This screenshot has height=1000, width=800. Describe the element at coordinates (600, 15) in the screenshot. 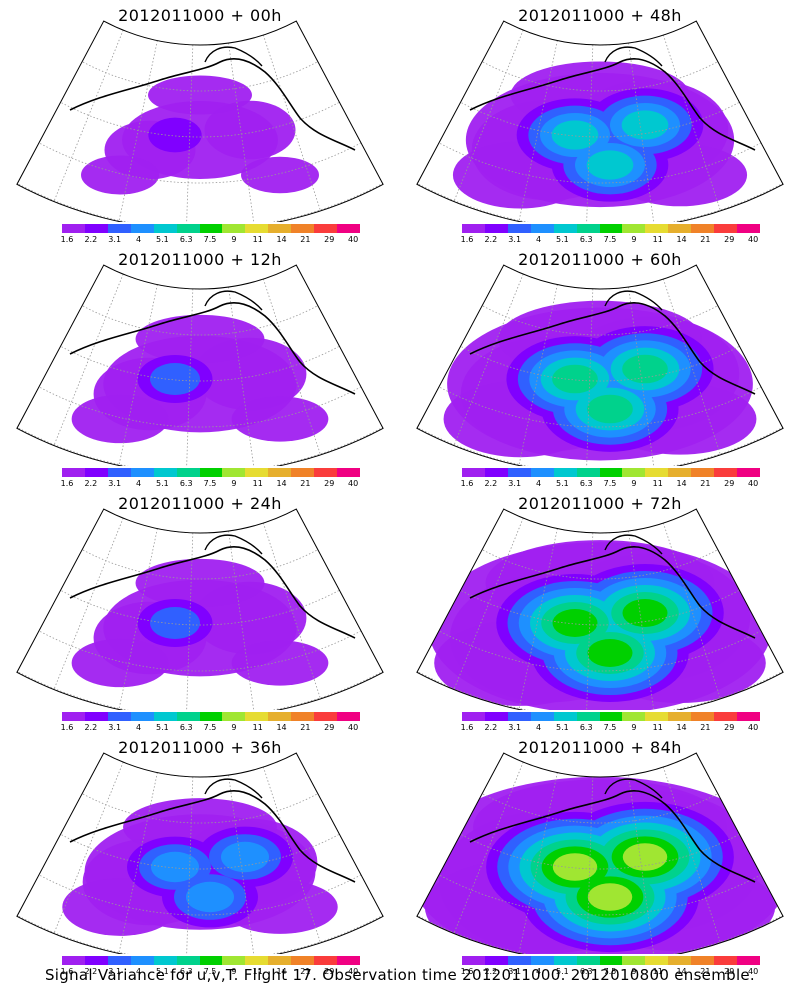

I see `panel-title: 2012011000 + 48h` at that location.